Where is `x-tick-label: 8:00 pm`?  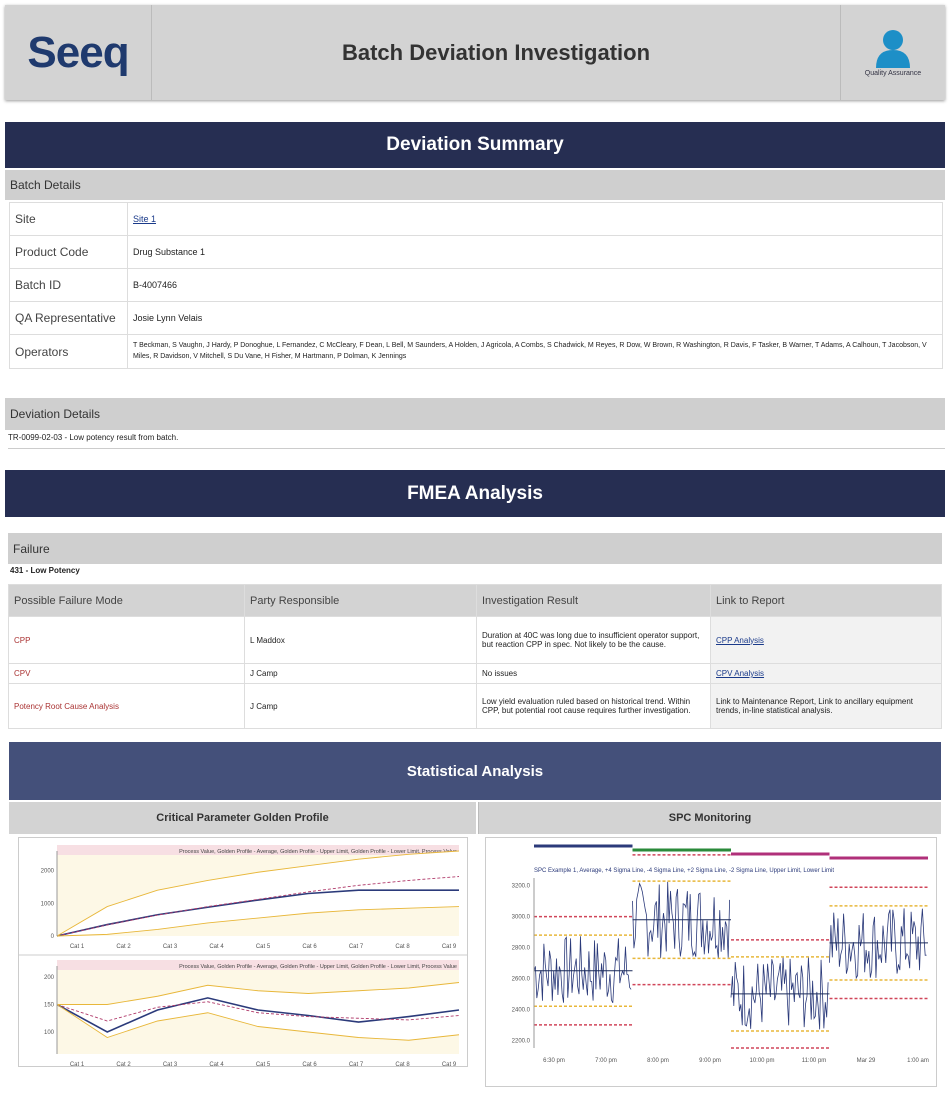
x-tick-label: 8:00 pm is located at coordinates (658, 1061).